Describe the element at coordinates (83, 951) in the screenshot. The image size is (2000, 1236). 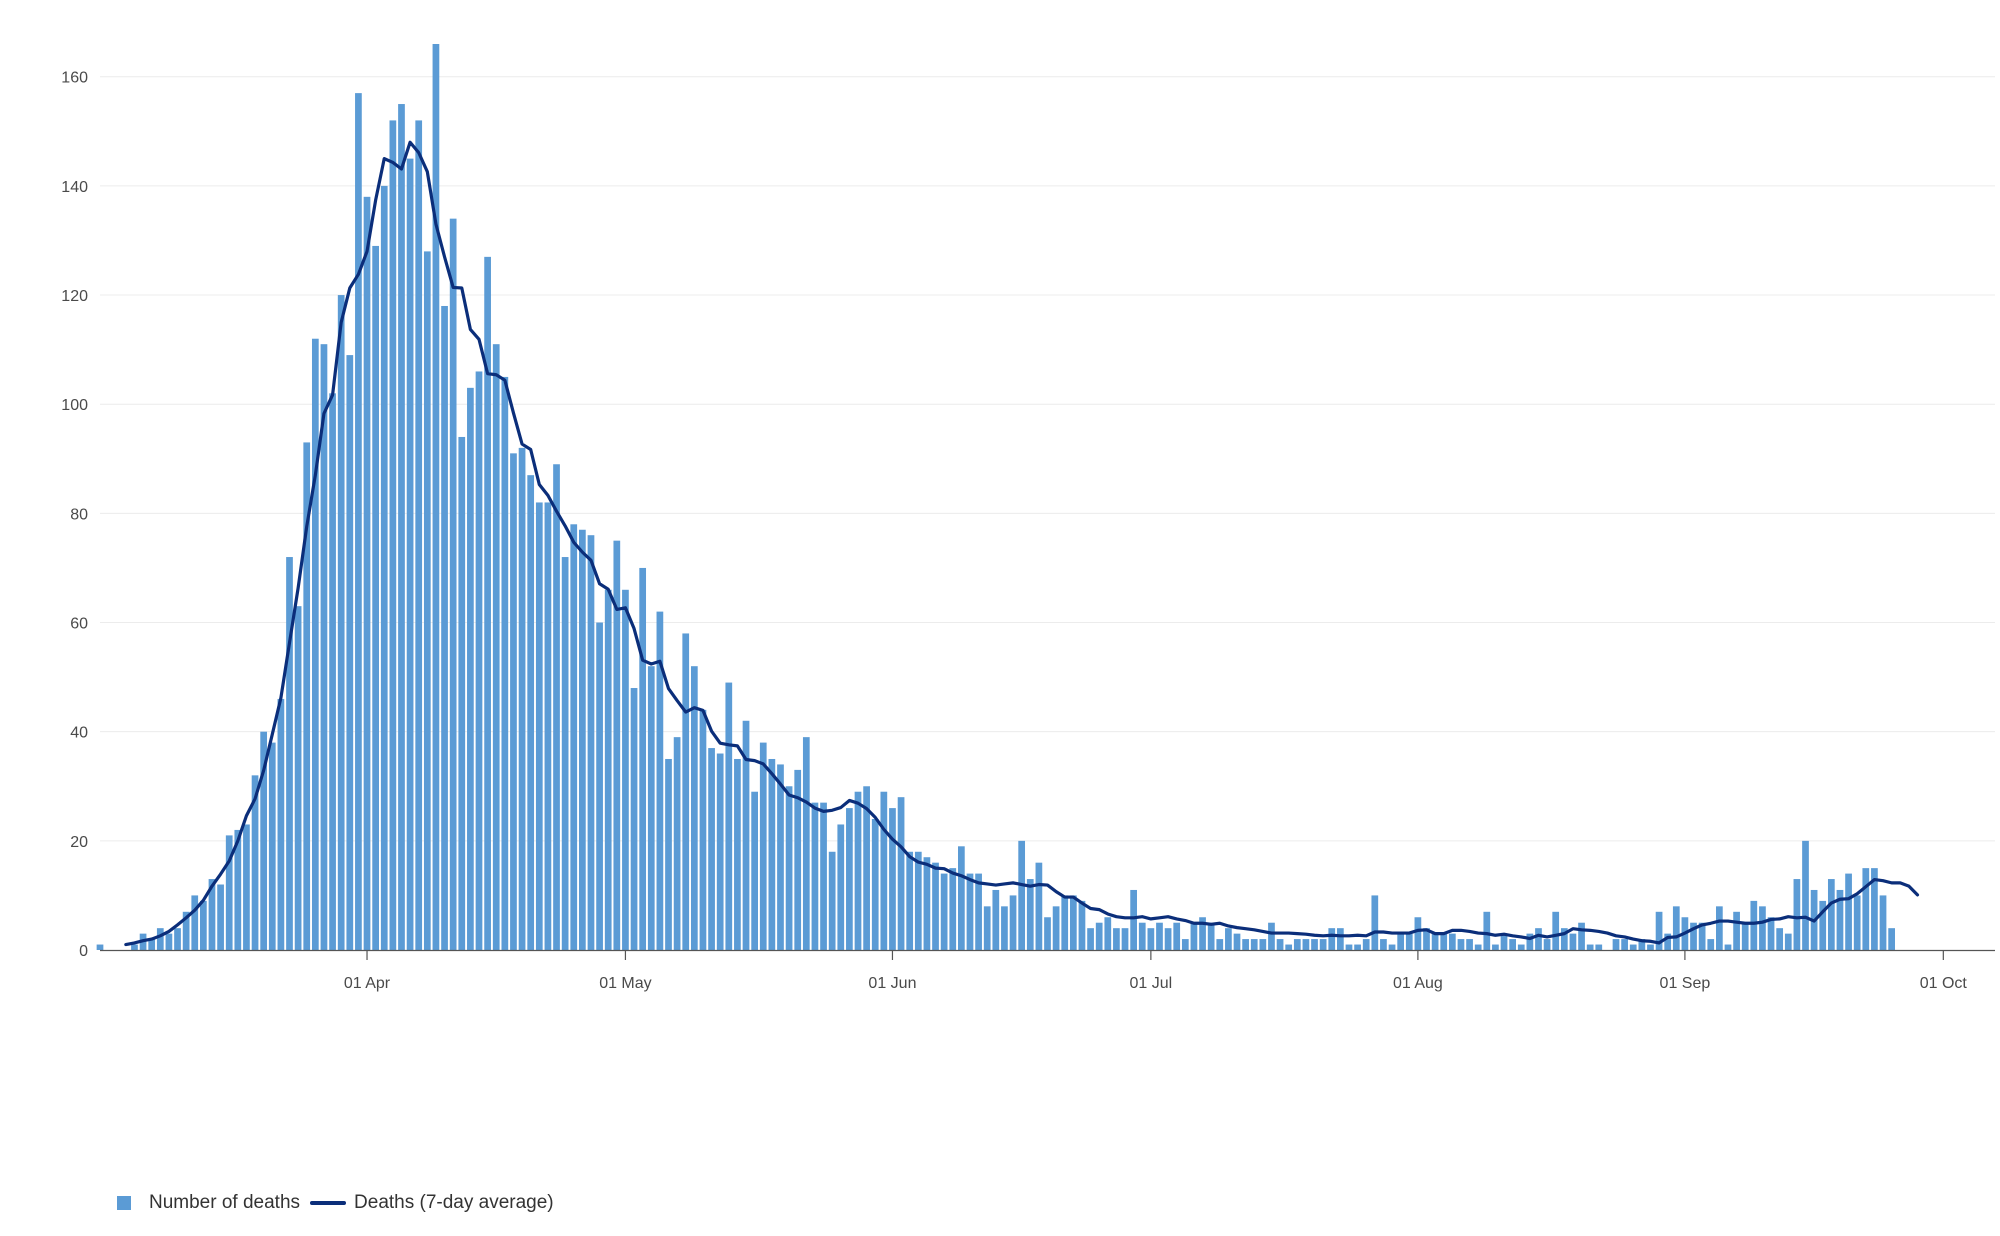
I see `y-tick-label: 0` at that location.